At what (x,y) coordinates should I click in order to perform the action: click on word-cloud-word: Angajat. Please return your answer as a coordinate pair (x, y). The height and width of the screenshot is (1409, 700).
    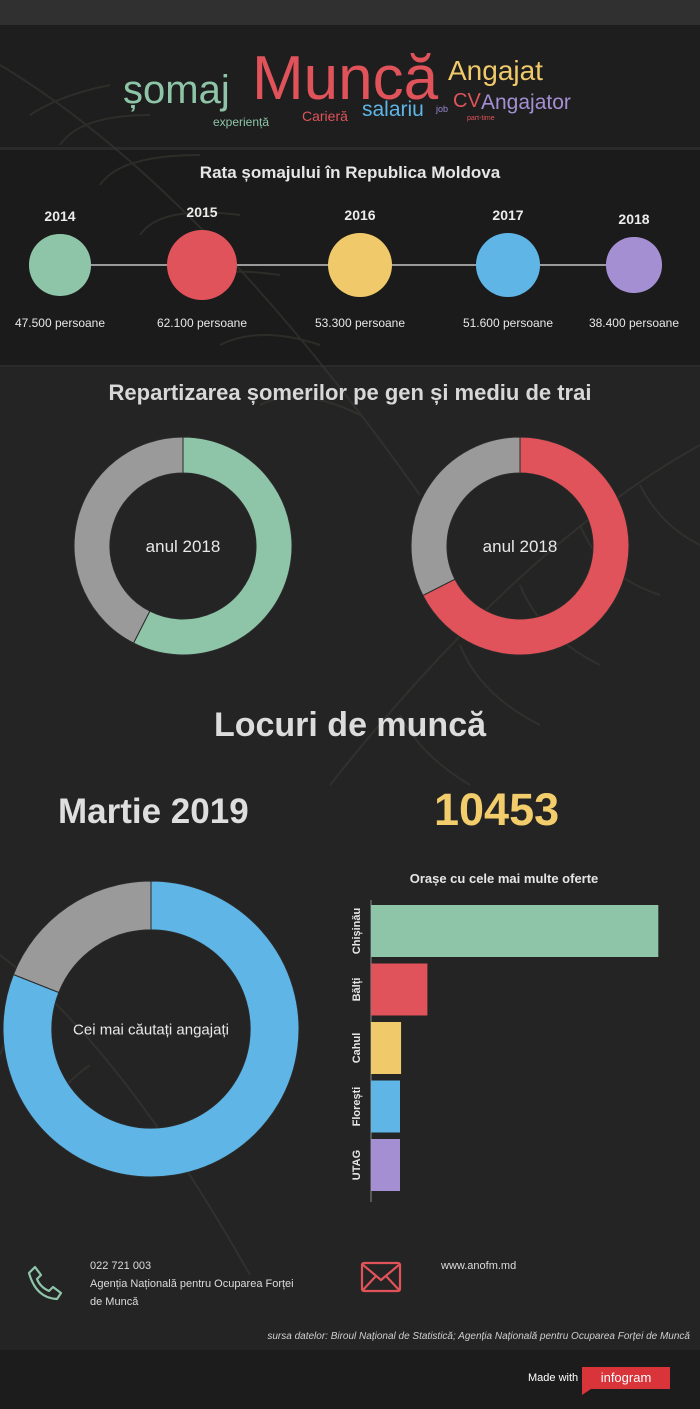
    Looking at the image, I should click on (495, 70).